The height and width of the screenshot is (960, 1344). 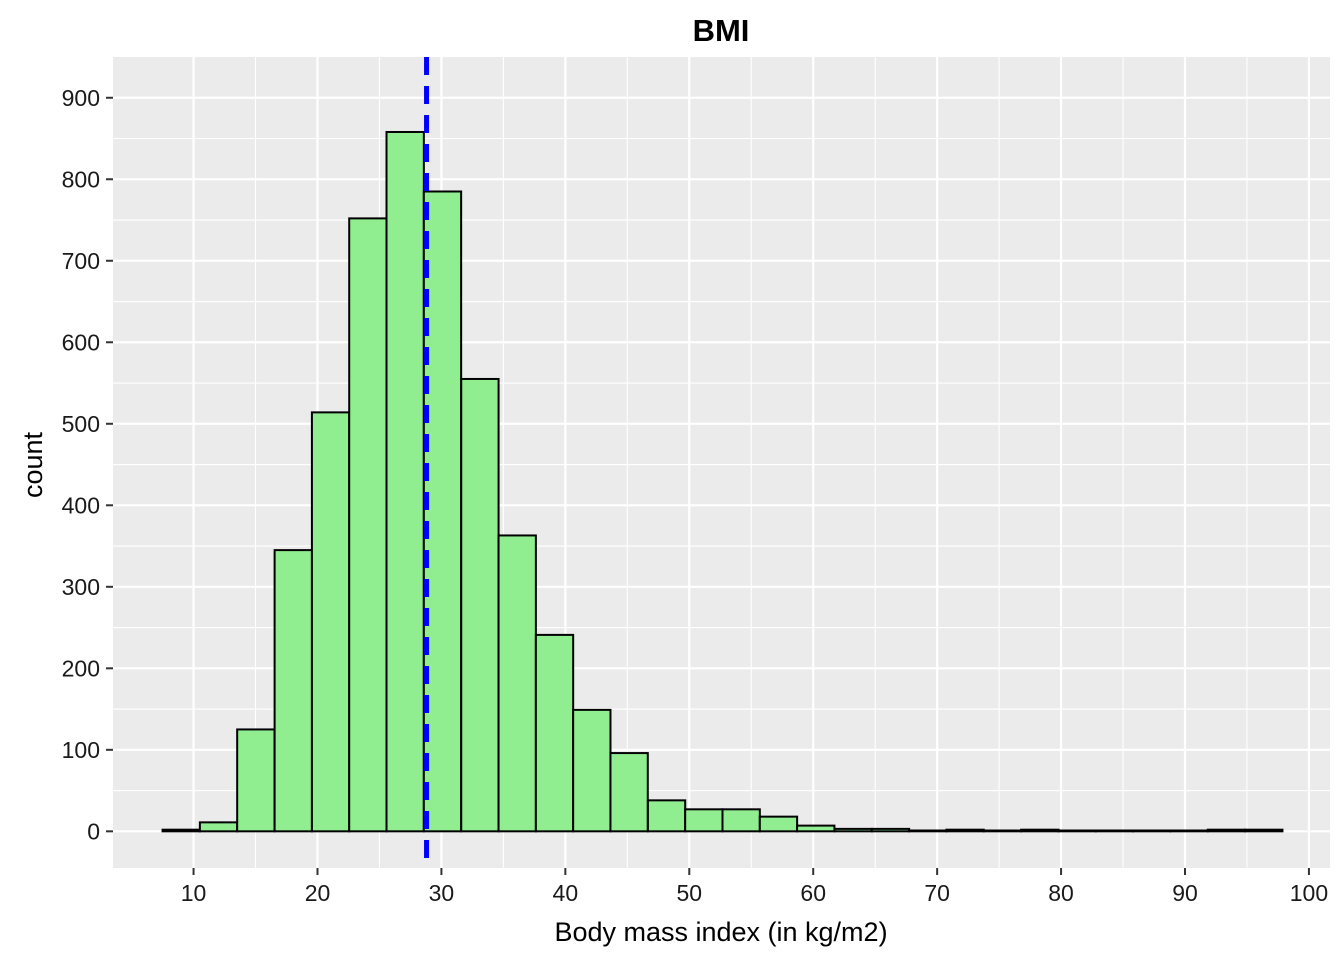 I want to click on x-axis-title: Body mass index (in kg/m2), so click(x=720, y=932).